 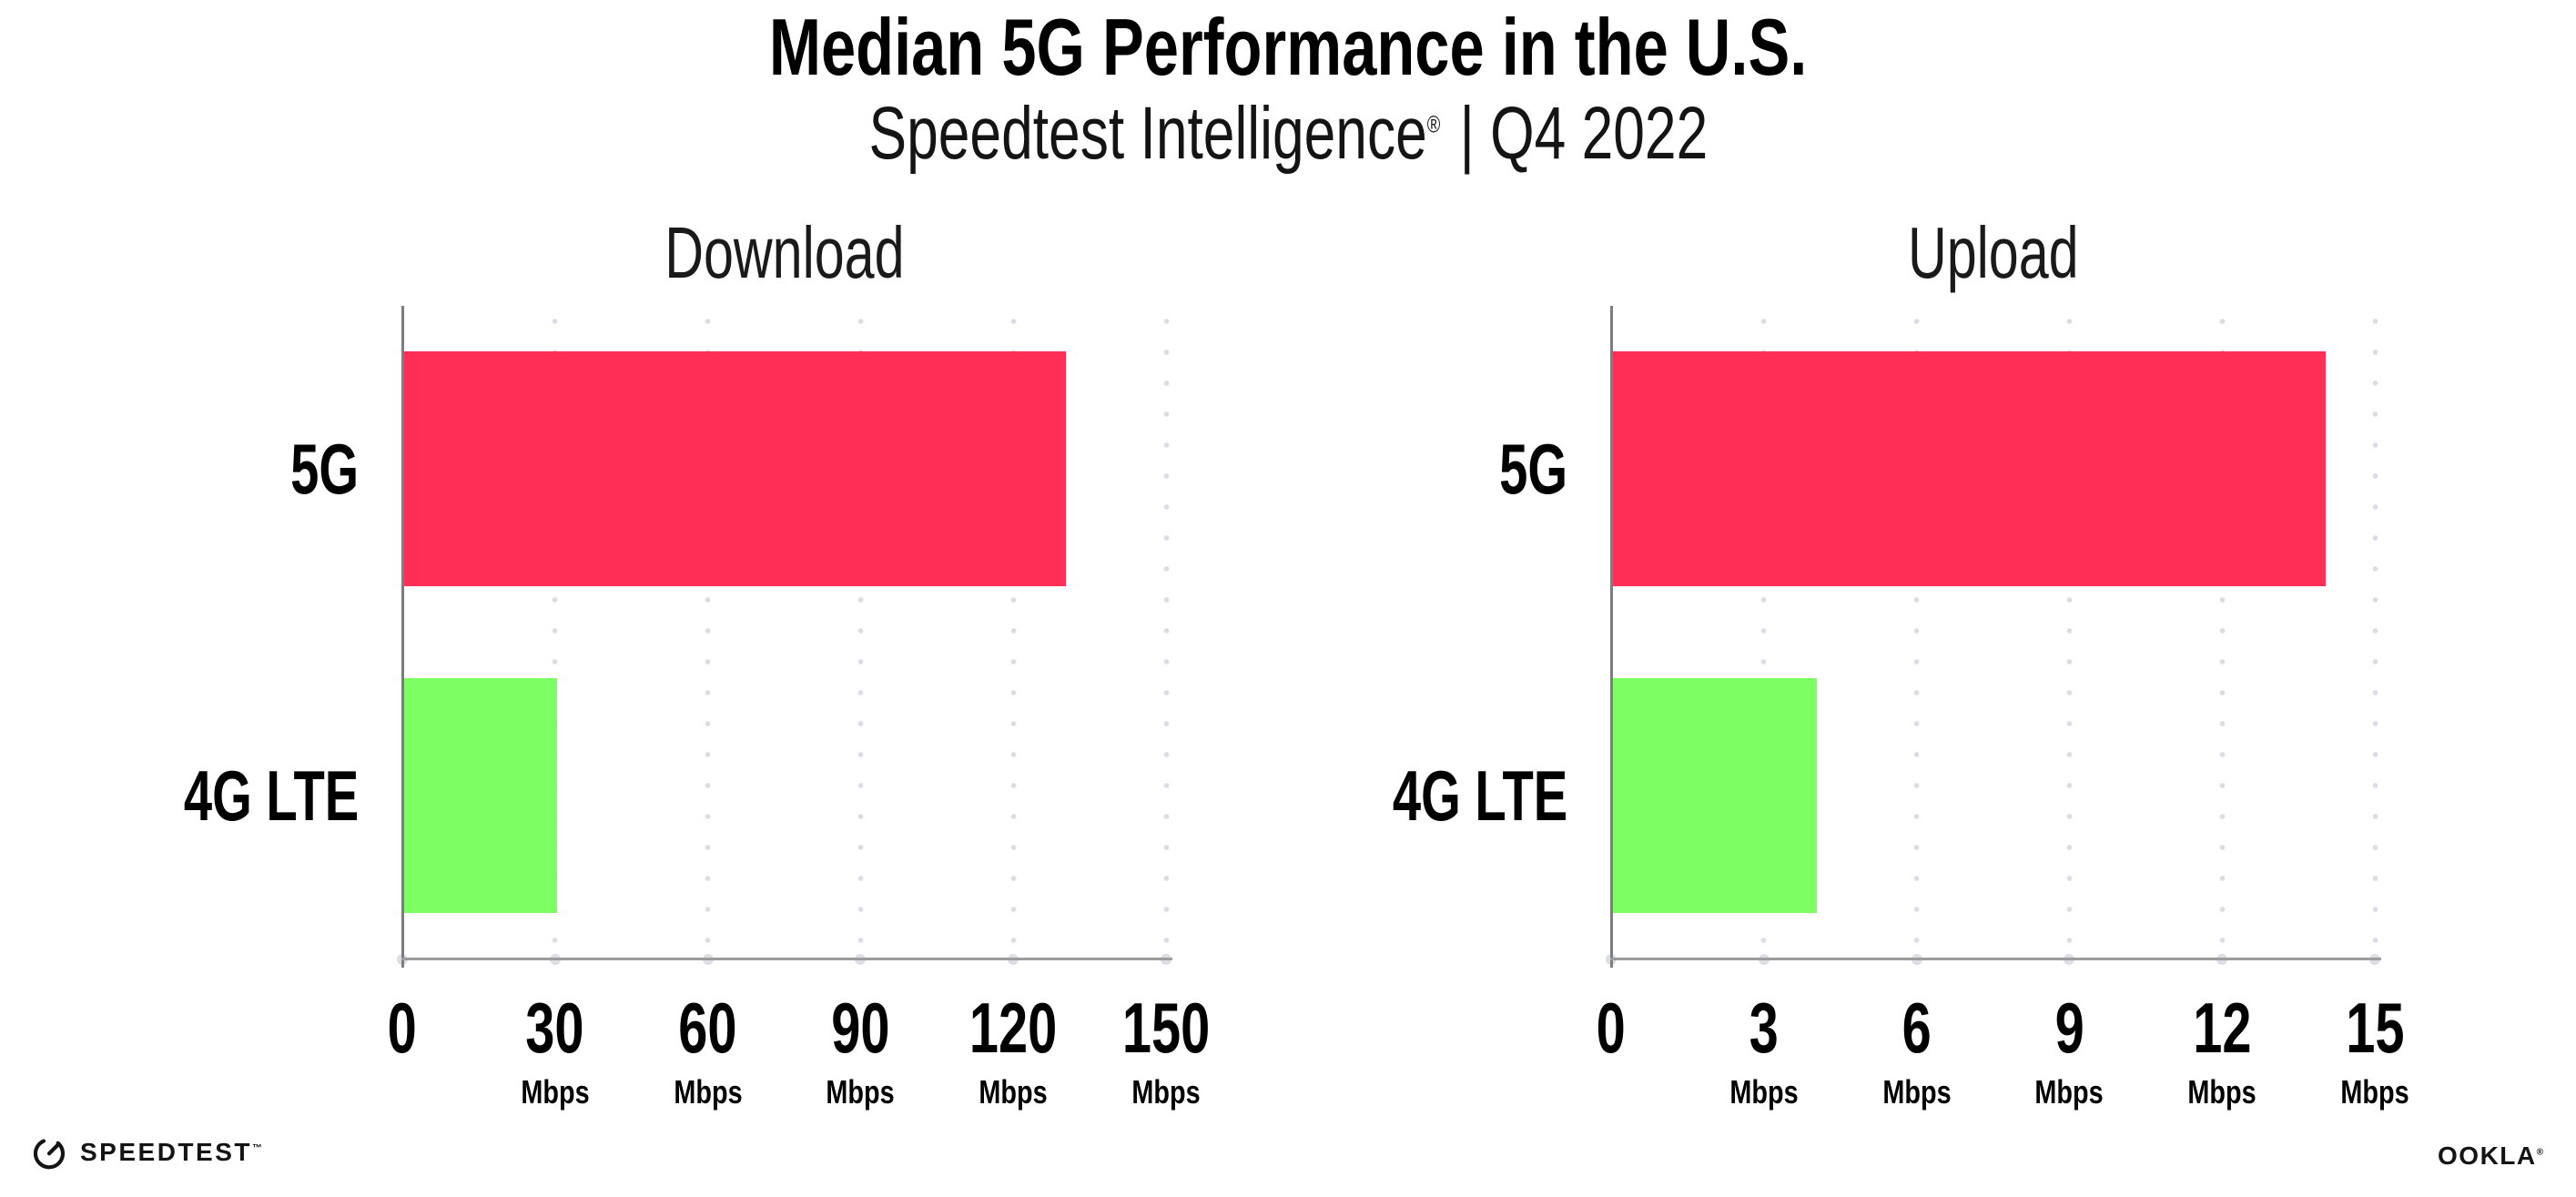 I want to click on x-tick-value: 120, so click(x=1013, y=1028).